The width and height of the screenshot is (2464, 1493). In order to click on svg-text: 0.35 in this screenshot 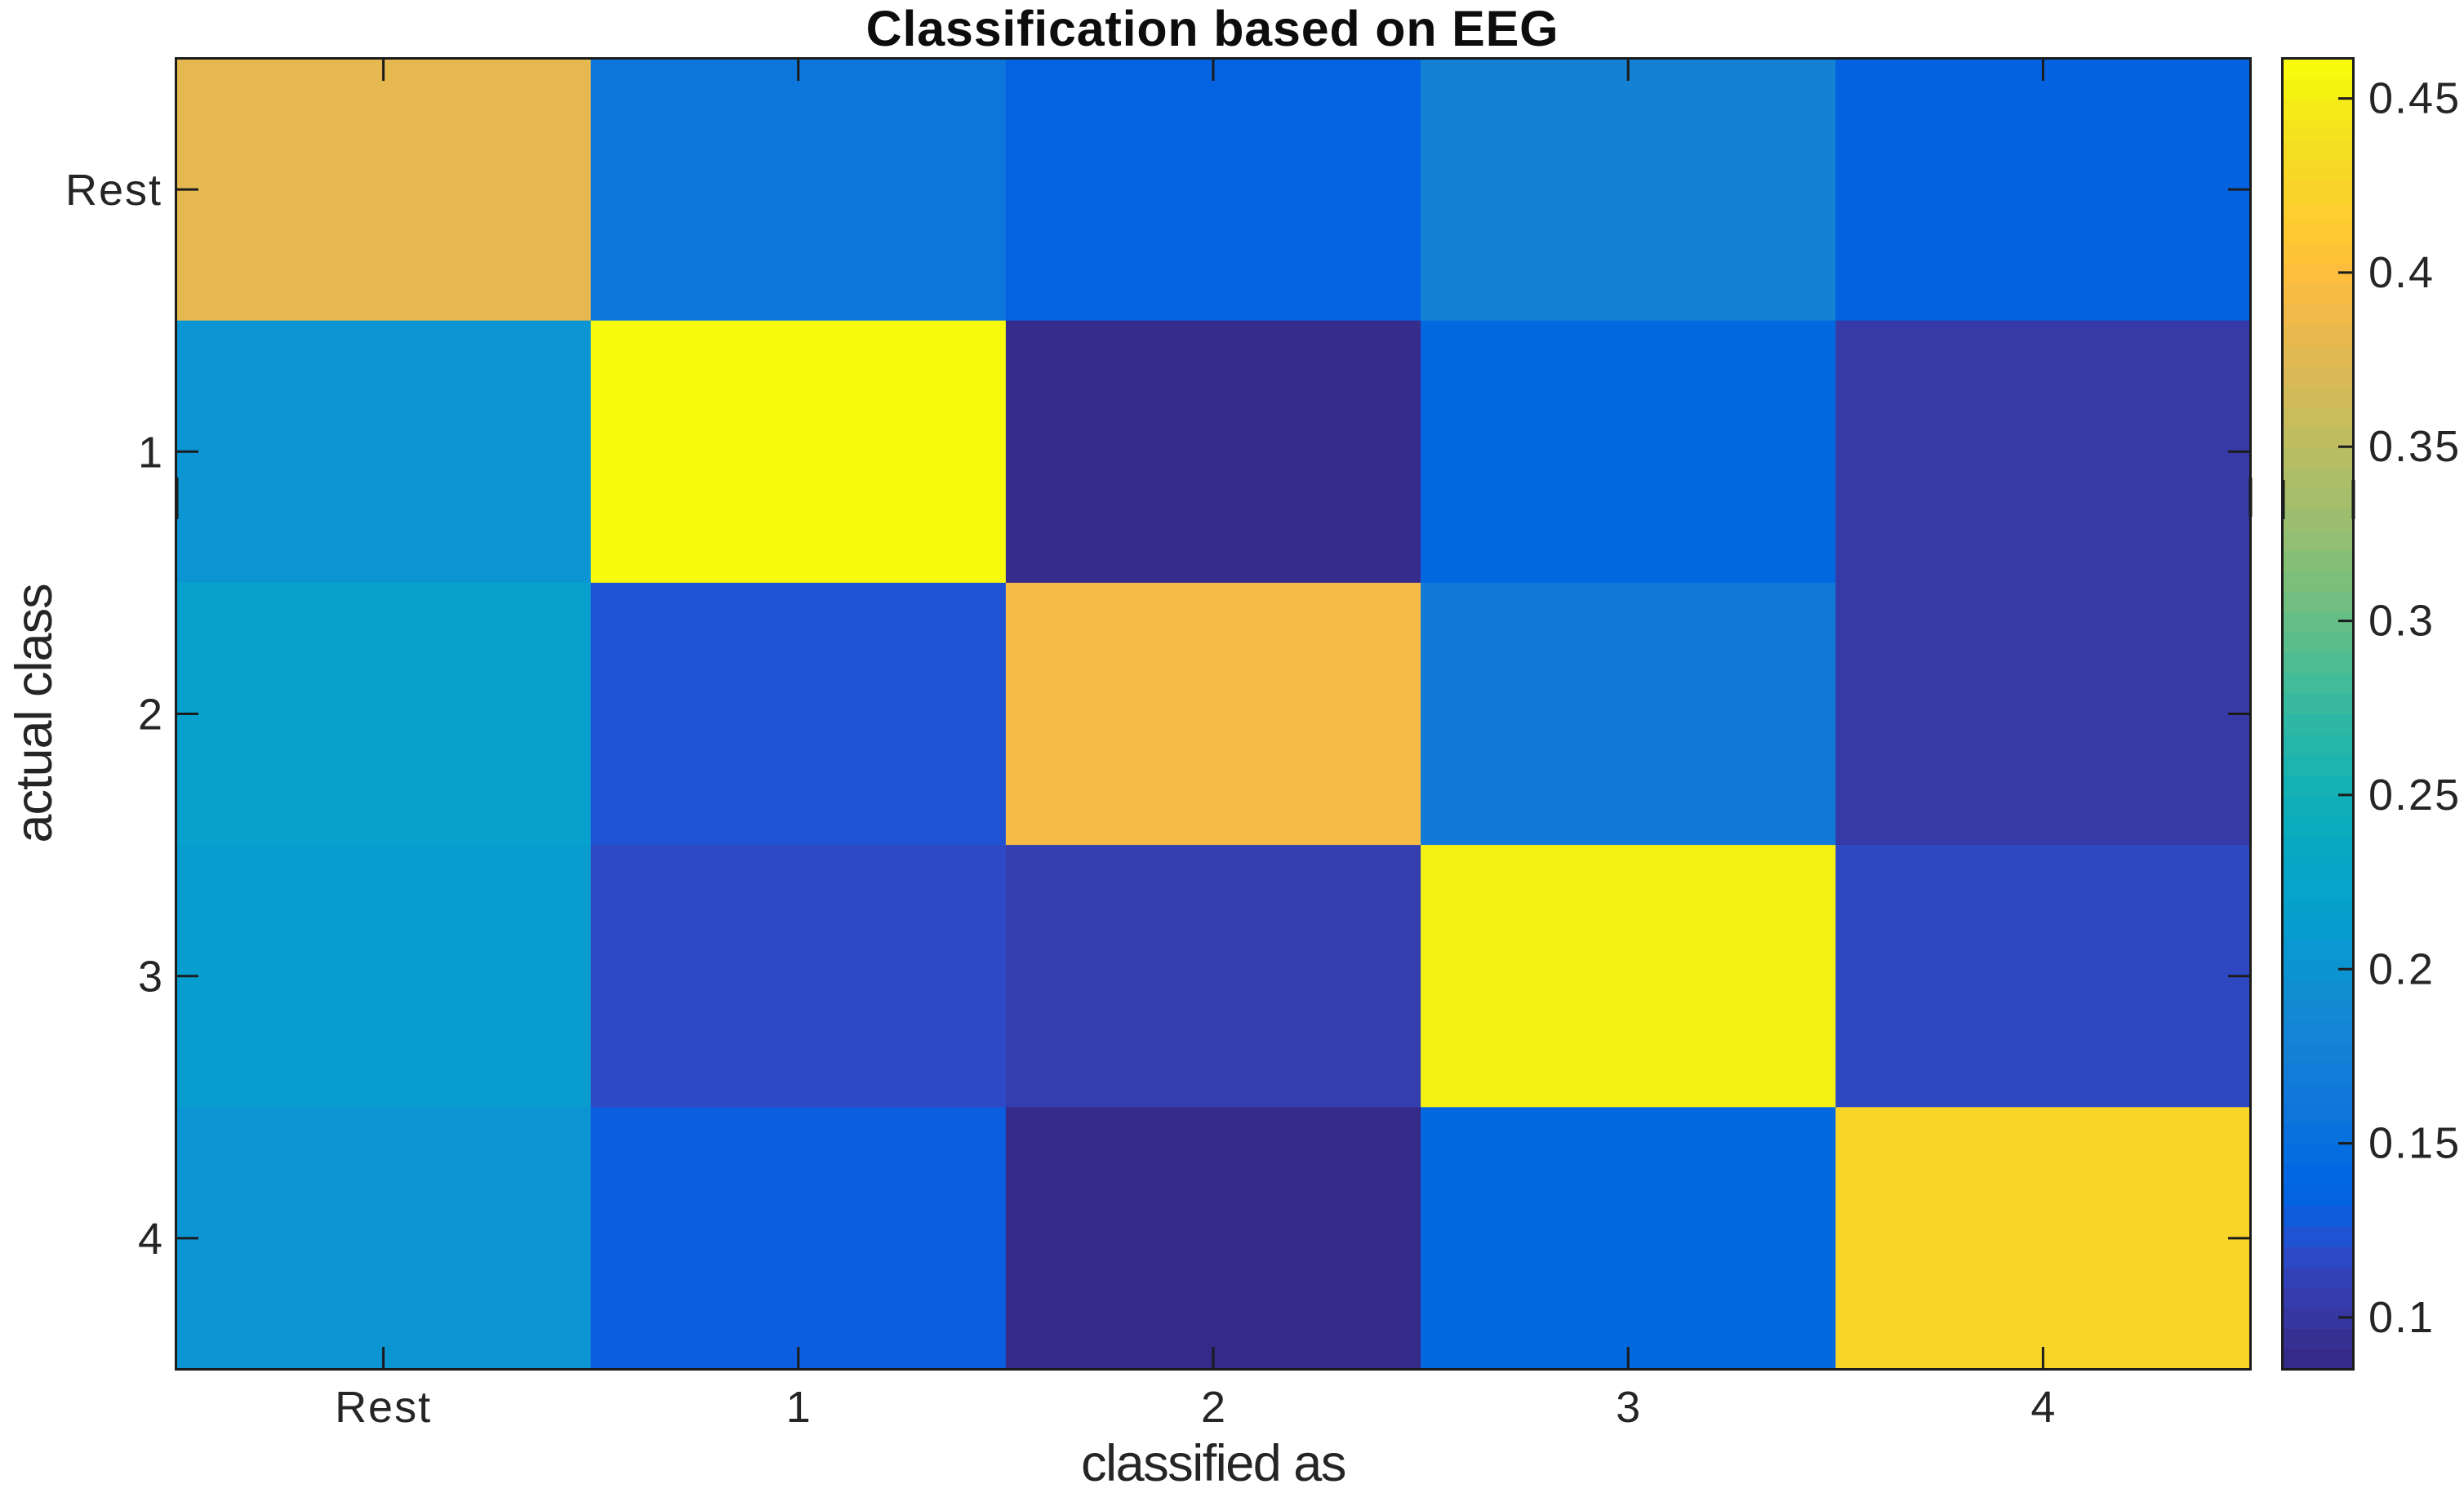, I will do `click(2414, 446)`.